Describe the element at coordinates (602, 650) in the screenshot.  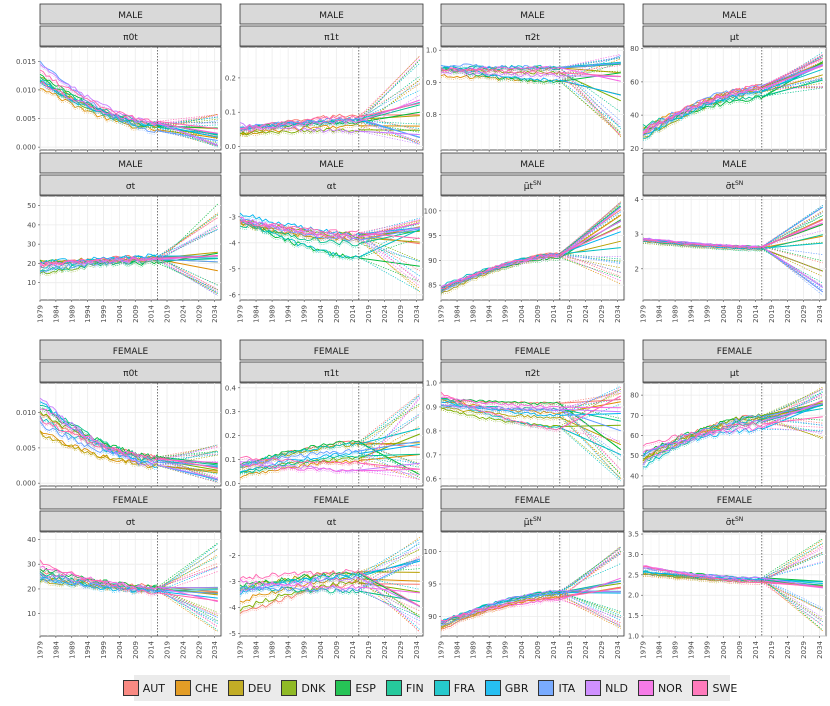
I see `x-tick-label: 2029` at that location.